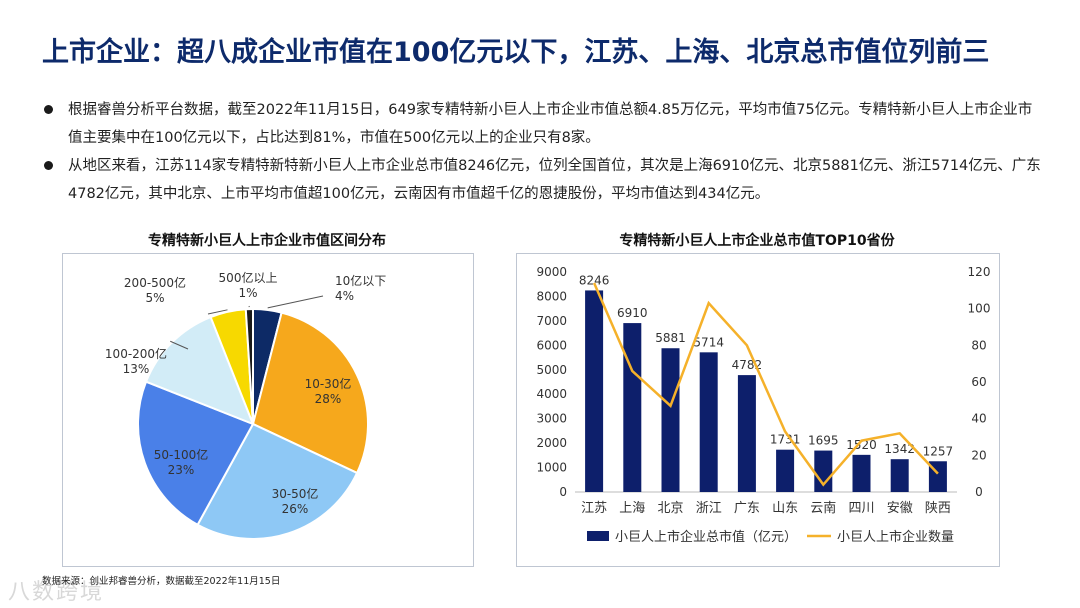  Describe the element at coordinates (938, 508) in the screenshot. I see `category-label: 陕西` at that location.